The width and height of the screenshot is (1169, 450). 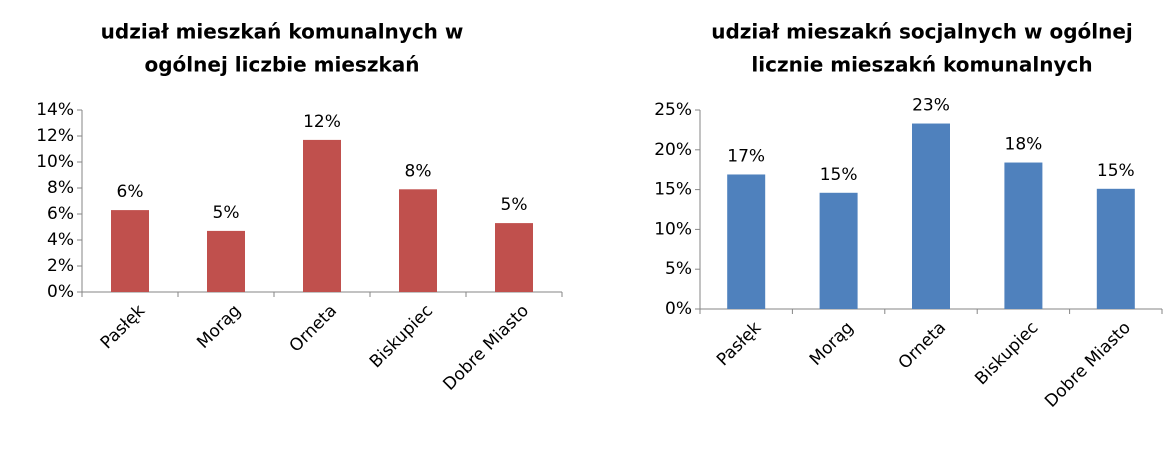 I want to click on y-tick-label: 4%, so click(x=60, y=240).